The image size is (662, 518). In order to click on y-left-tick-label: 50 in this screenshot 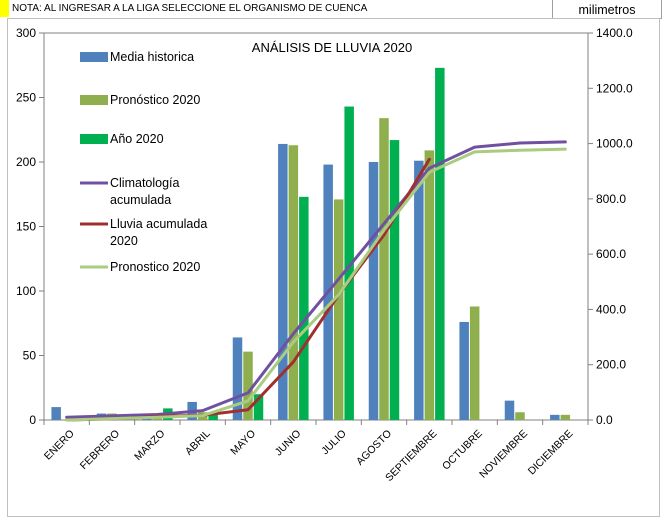, I will do `click(30, 356)`.